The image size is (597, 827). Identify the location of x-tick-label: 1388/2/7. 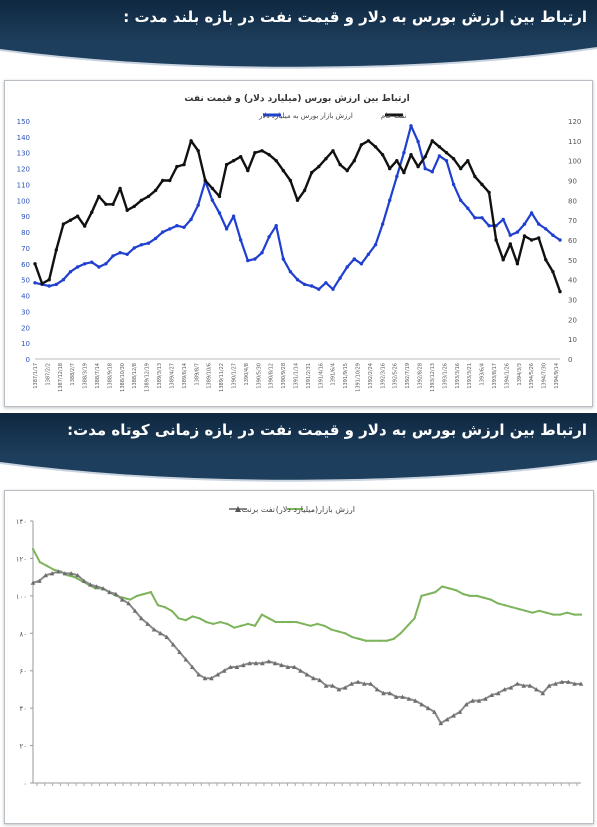
(73, 374).